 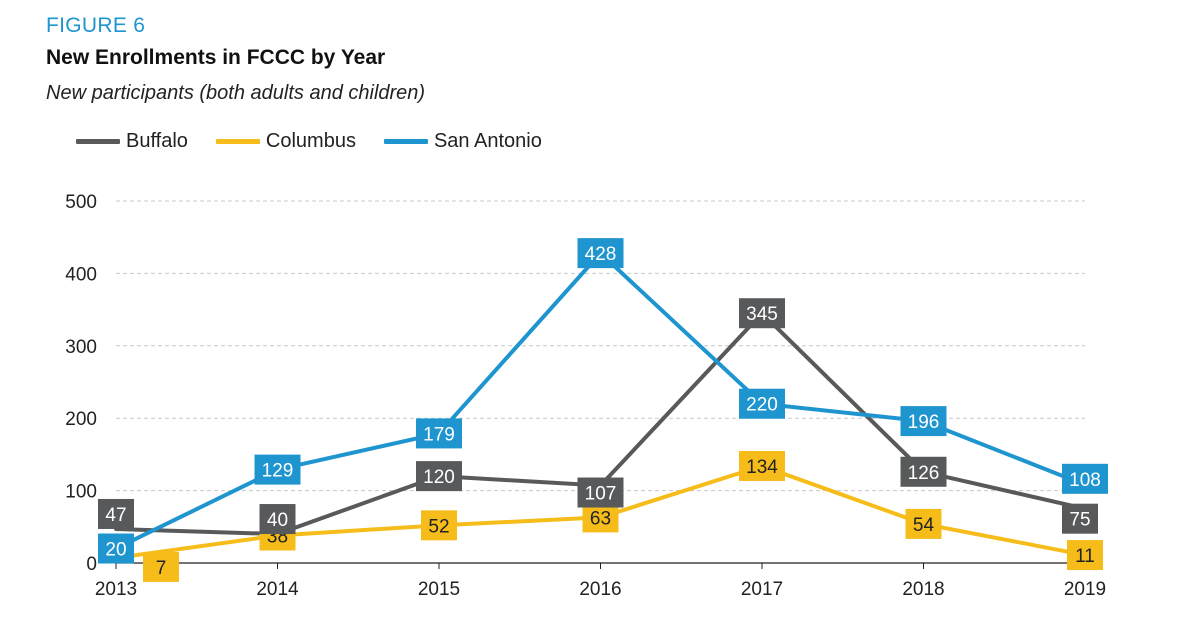 I want to click on y-tick-label: 100, so click(x=81, y=492).